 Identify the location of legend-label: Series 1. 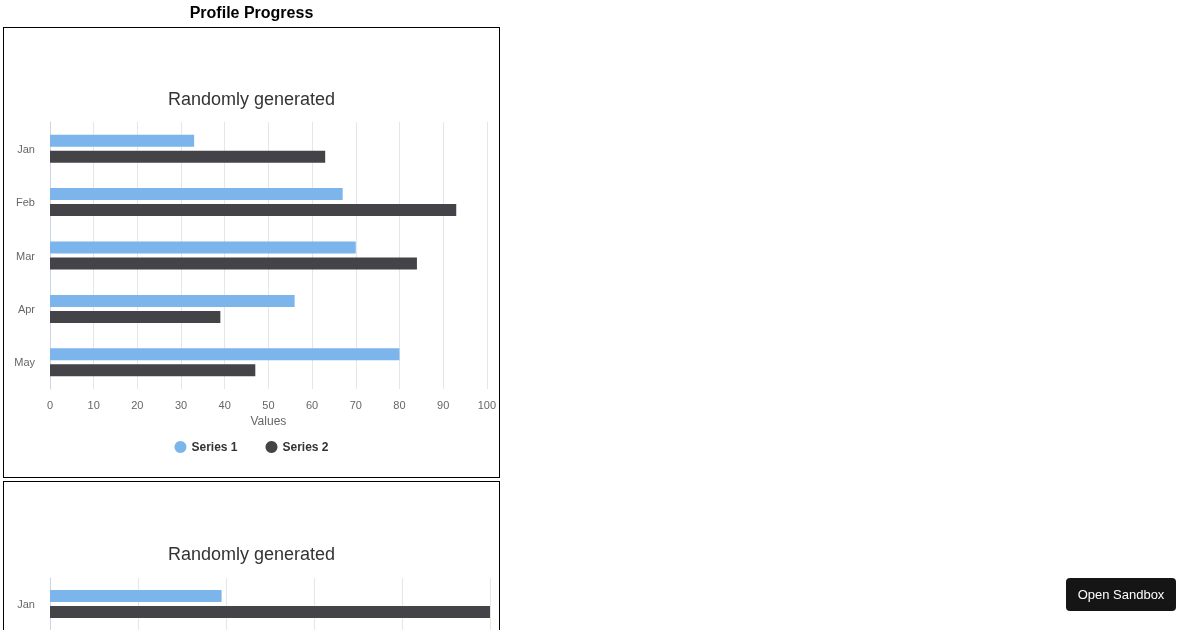
(214, 447).